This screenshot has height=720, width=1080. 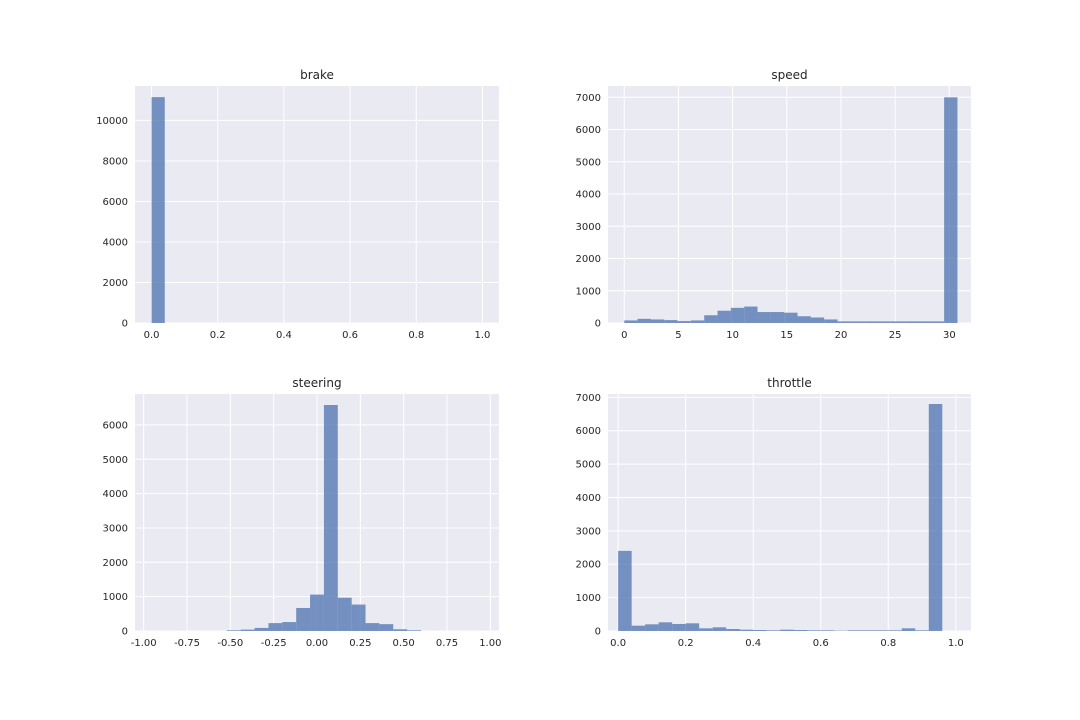 I want to click on throttle-x-tick-label: 0.4, so click(x=753, y=643).